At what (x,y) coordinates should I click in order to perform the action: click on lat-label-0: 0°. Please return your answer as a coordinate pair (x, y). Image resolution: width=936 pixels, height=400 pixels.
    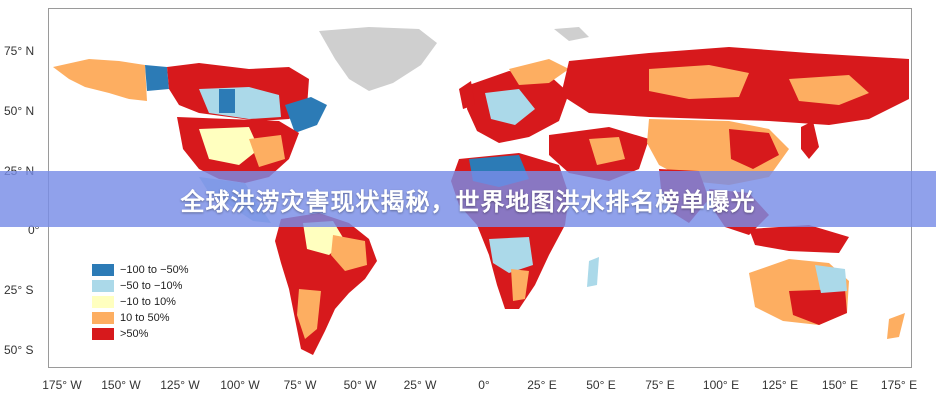
    Looking at the image, I should click on (34, 230).